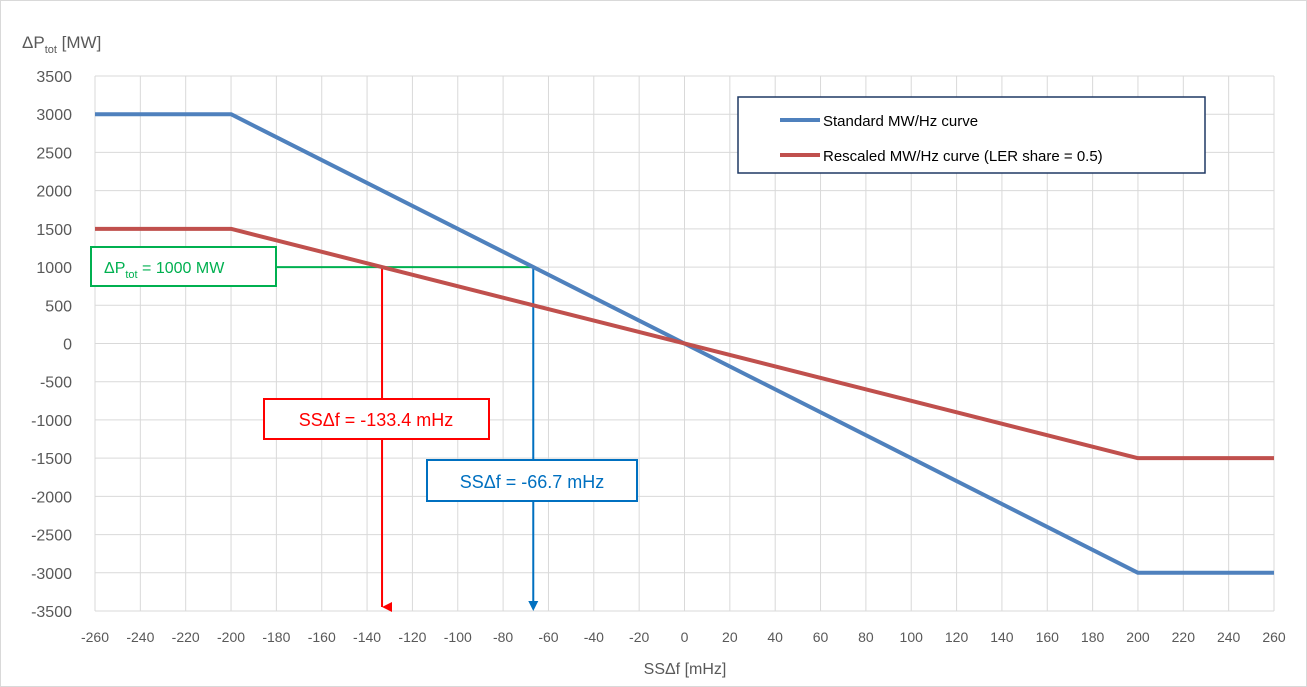 Image resolution: width=1307 pixels, height=687 pixels. Describe the element at coordinates (1229, 637) in the screenshot. I see `x-tick-label: 240` at that location.